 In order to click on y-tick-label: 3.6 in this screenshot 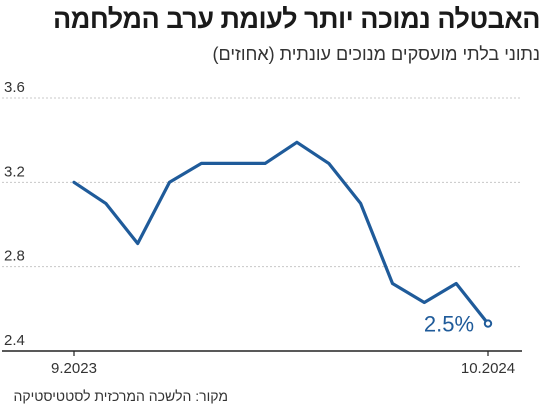, I will do `click(14, 87)`.